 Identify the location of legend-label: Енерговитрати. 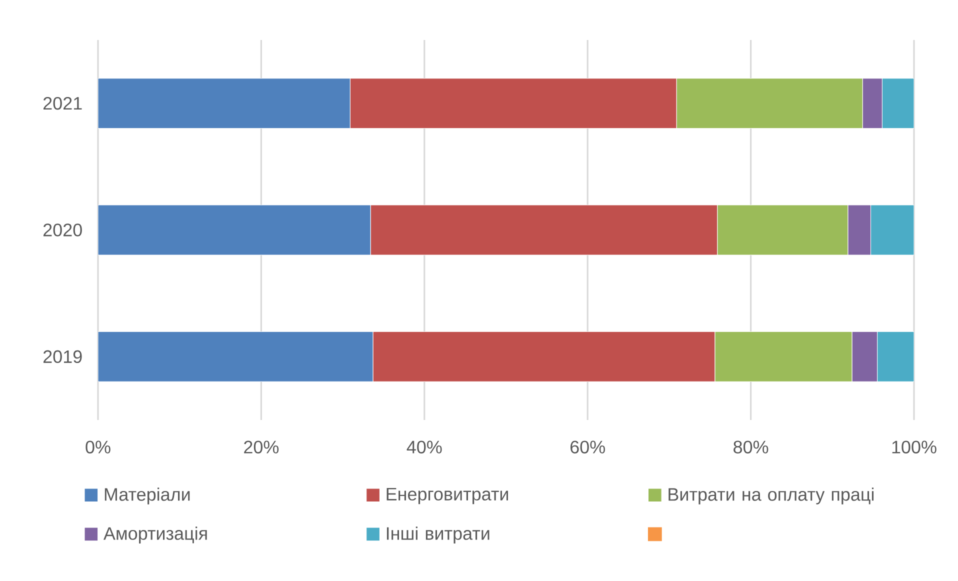
(447, 496).